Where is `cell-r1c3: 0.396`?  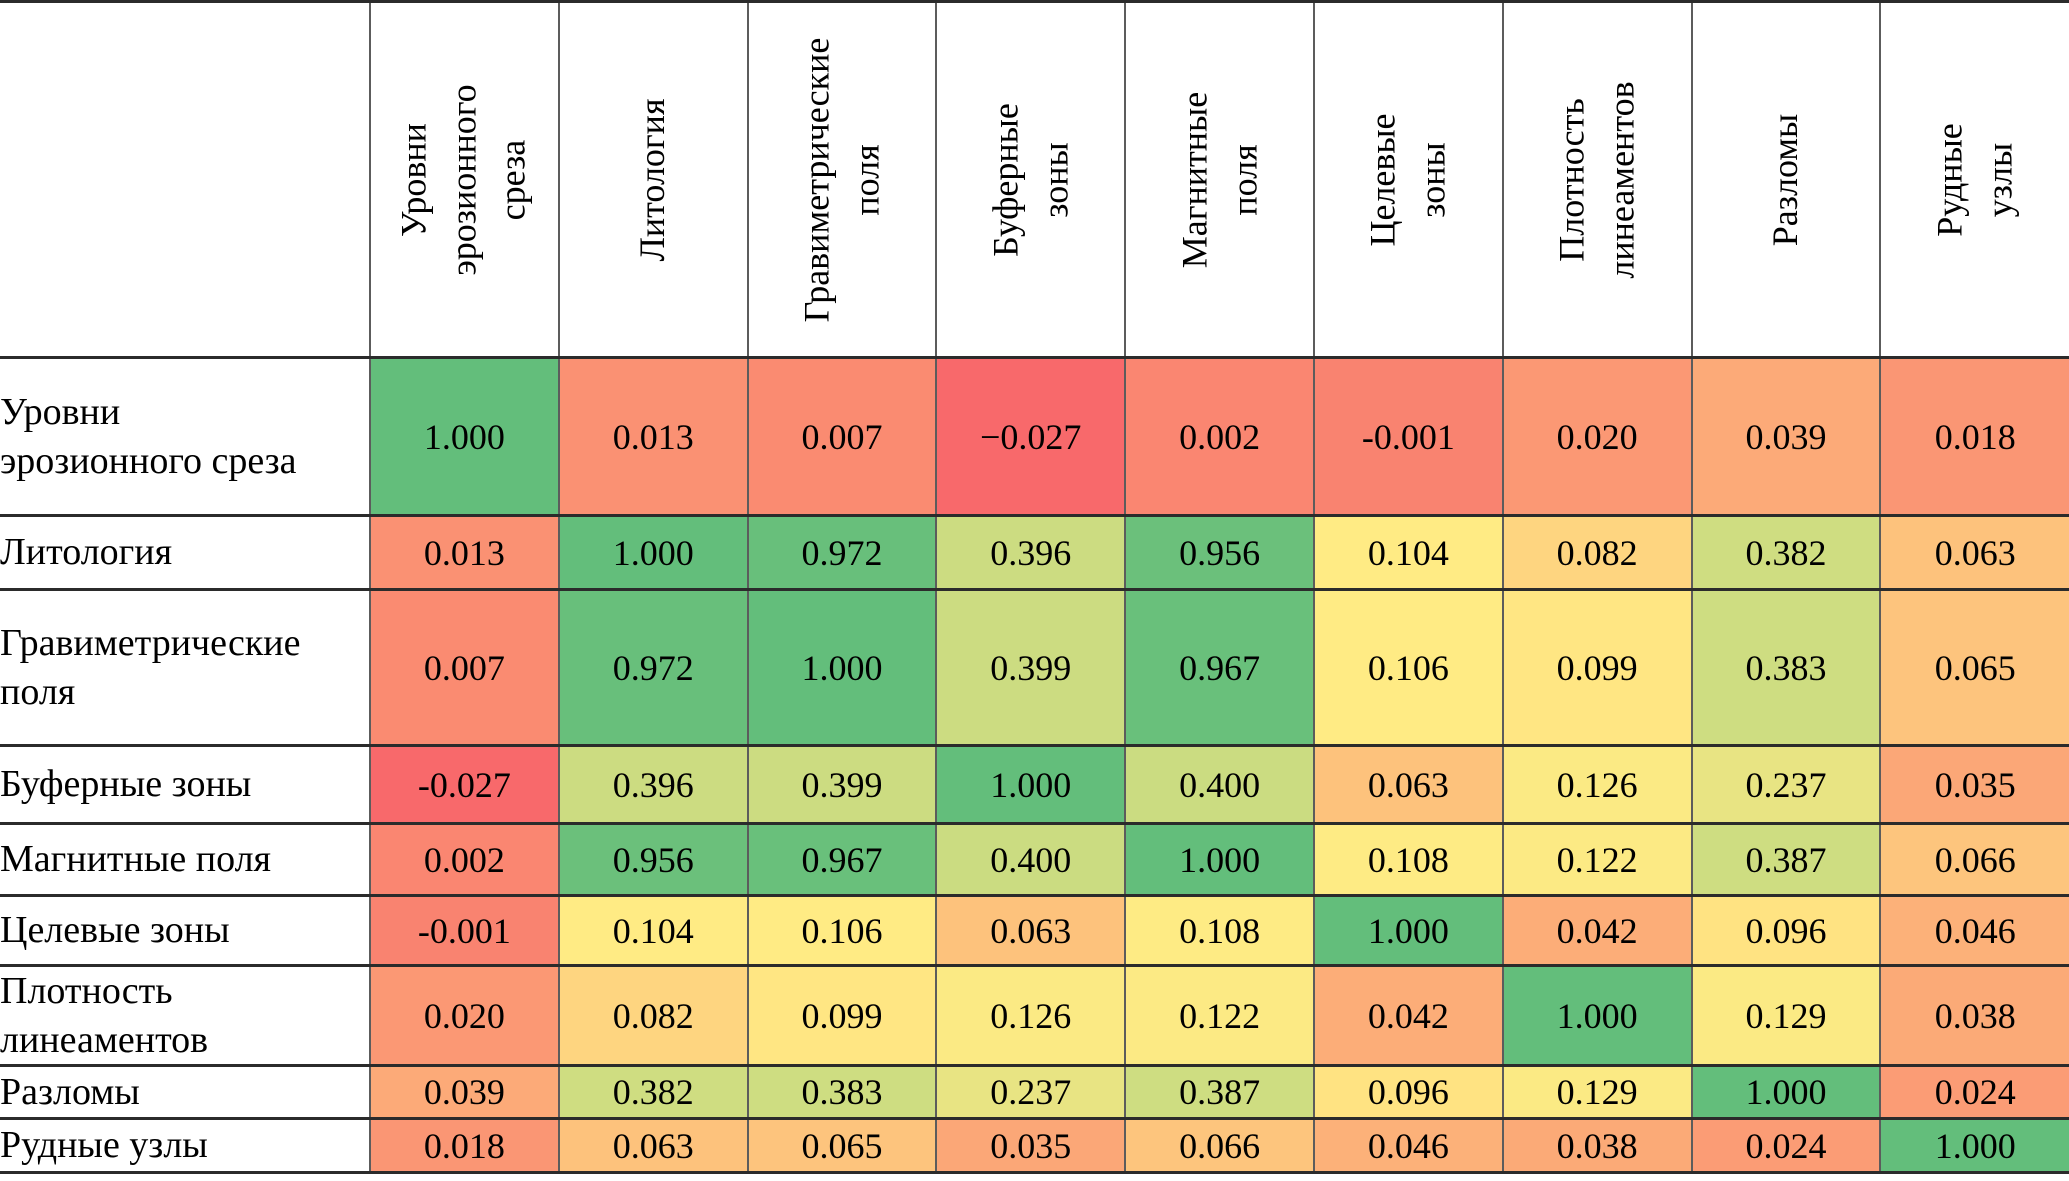 cell-r1c3: 0.396 is located at coordinates (1031, 552).